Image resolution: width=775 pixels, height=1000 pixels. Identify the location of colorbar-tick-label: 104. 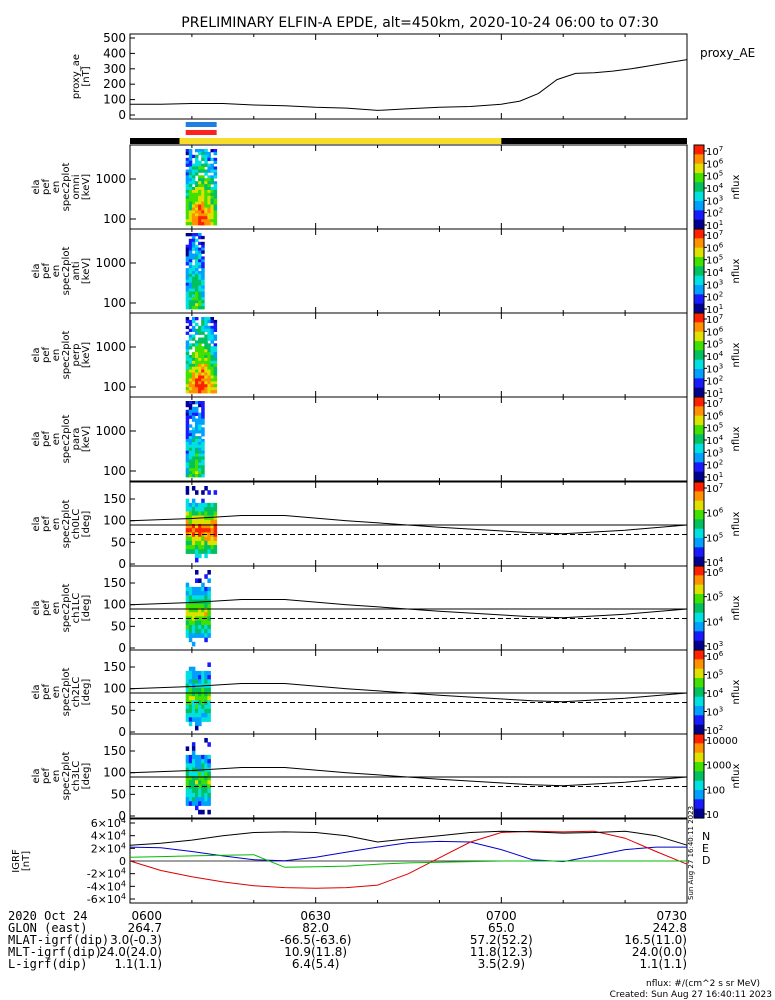
(715, 440).